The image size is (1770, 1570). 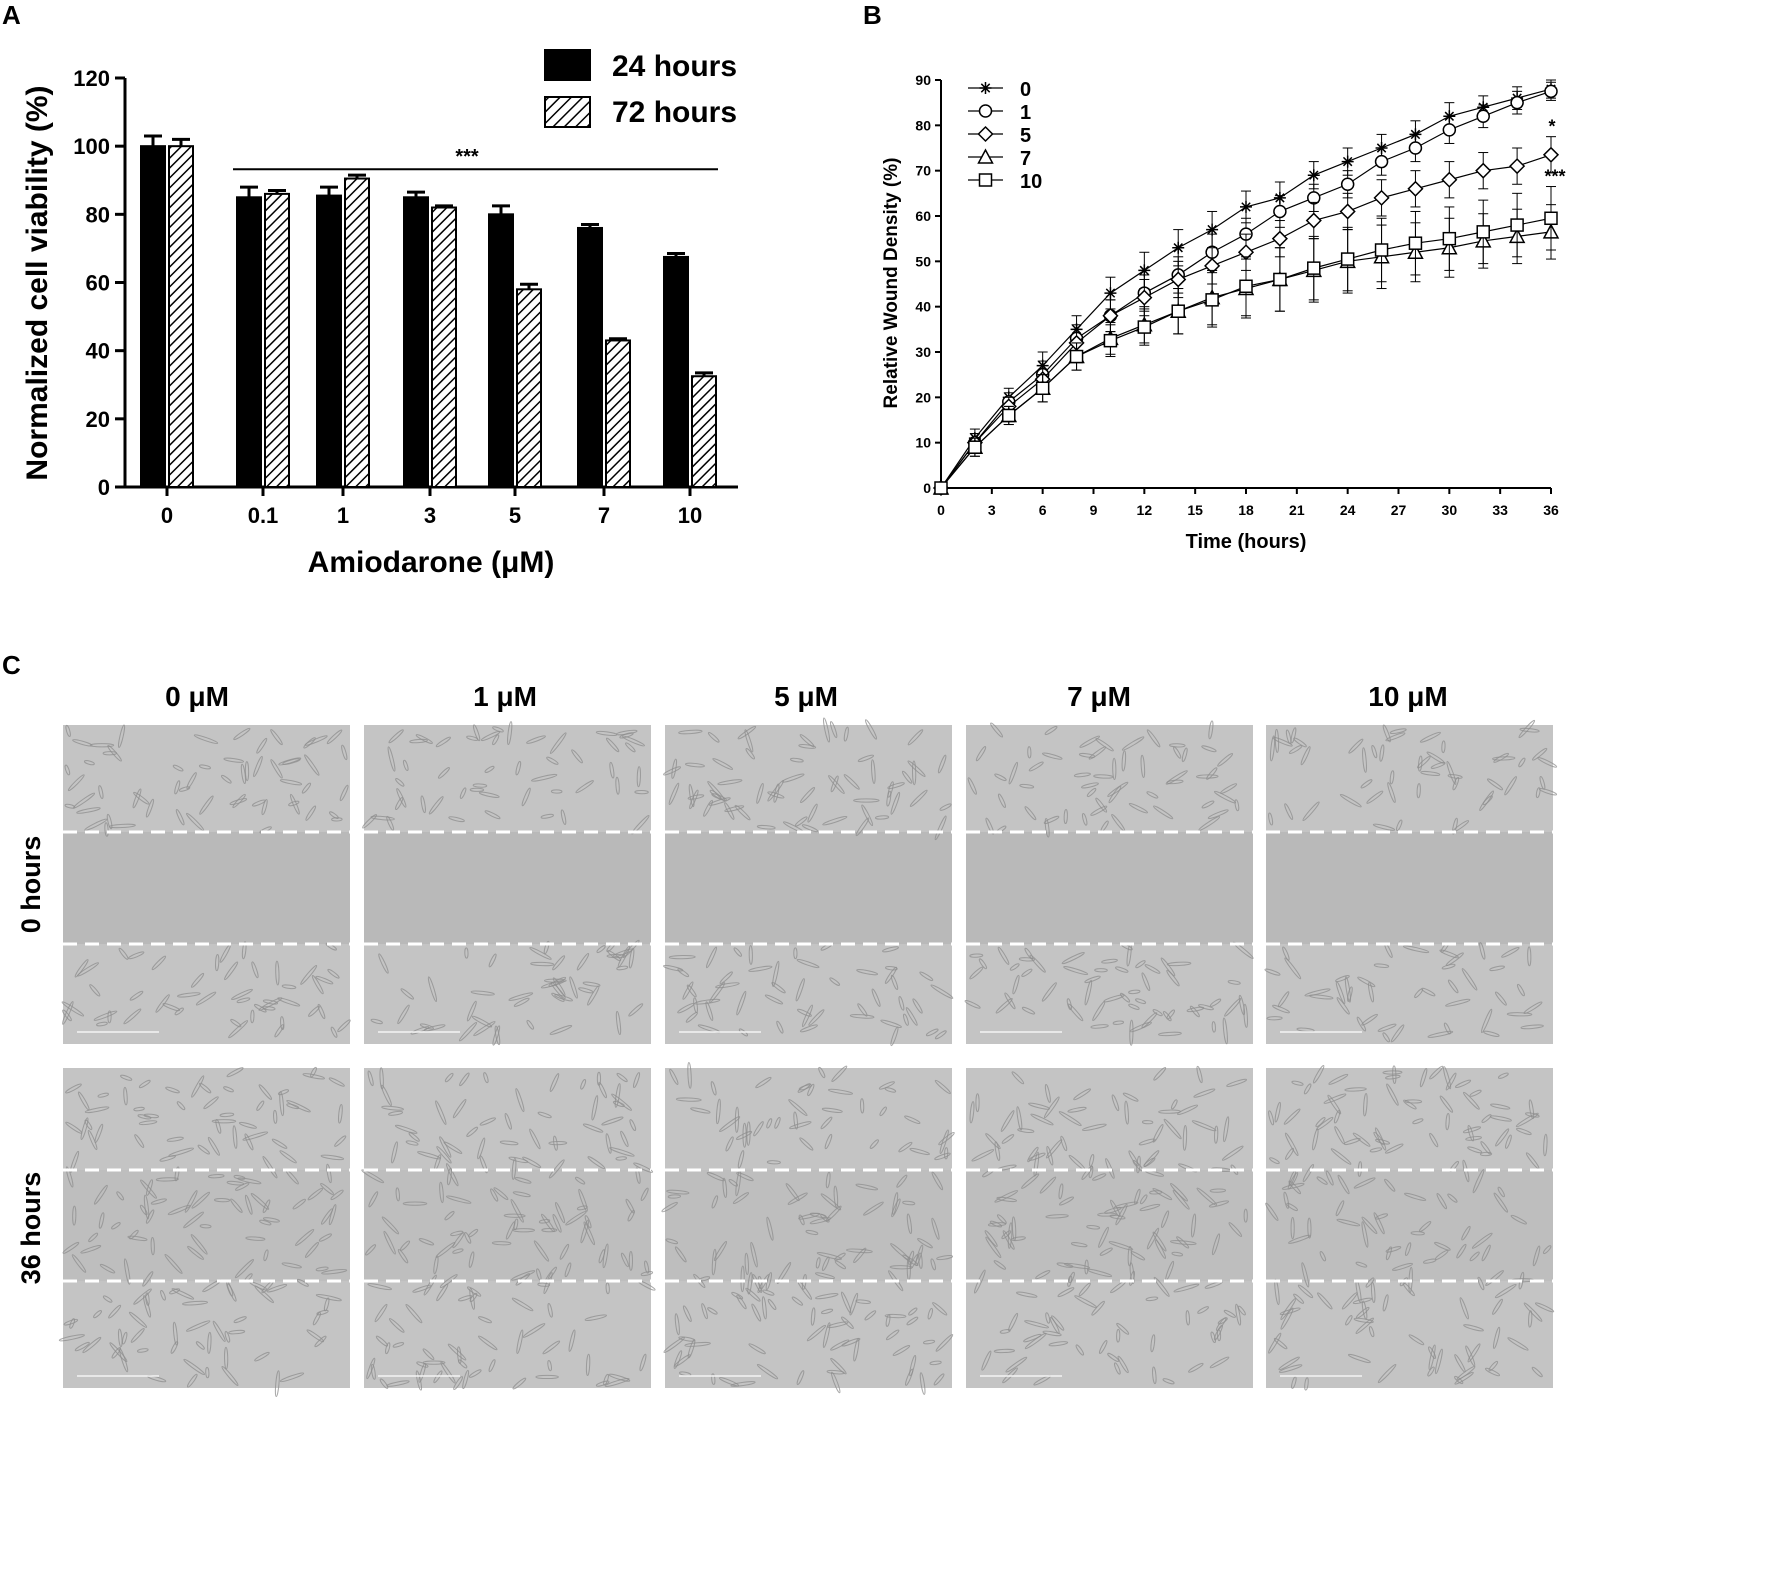 What do you see at coordinates (1031, 182) in the screenshot?
I see `legend-label-10: 10` at bounding box center [1031, 182].